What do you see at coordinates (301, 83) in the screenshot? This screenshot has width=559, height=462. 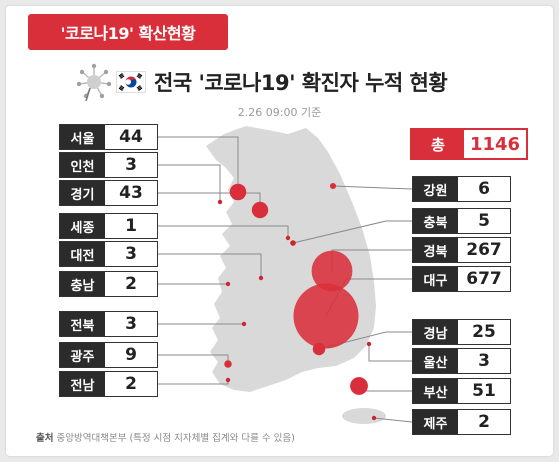 I see `page-title: 전국 '코로나19' 확진자 누적 현황` at bounding box center [301, 83].